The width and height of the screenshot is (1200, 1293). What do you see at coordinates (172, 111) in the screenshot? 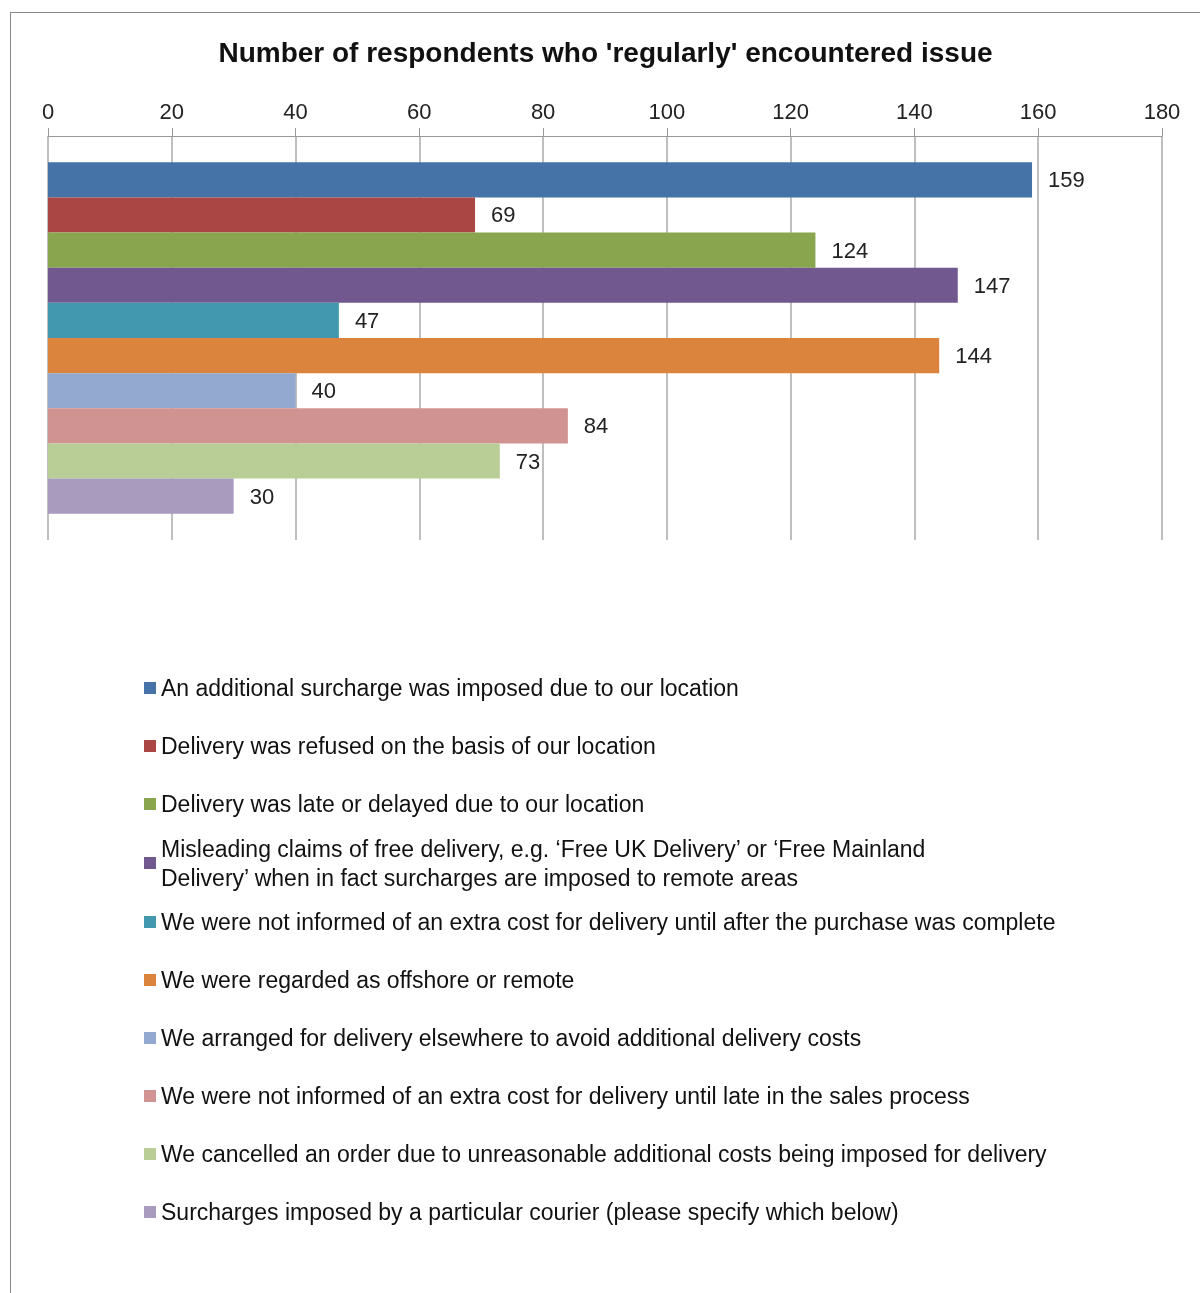
I see `x-tick-label: 20` at bounding box center [172, 111].